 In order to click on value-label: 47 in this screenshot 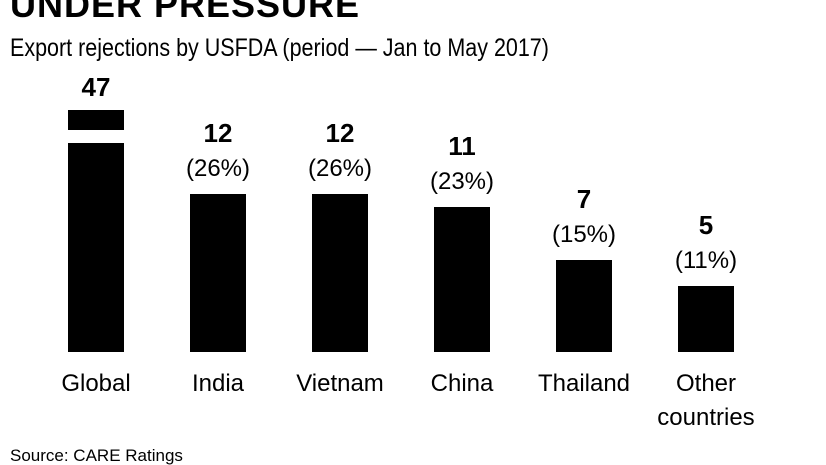, I will do `click(96, 87)`.